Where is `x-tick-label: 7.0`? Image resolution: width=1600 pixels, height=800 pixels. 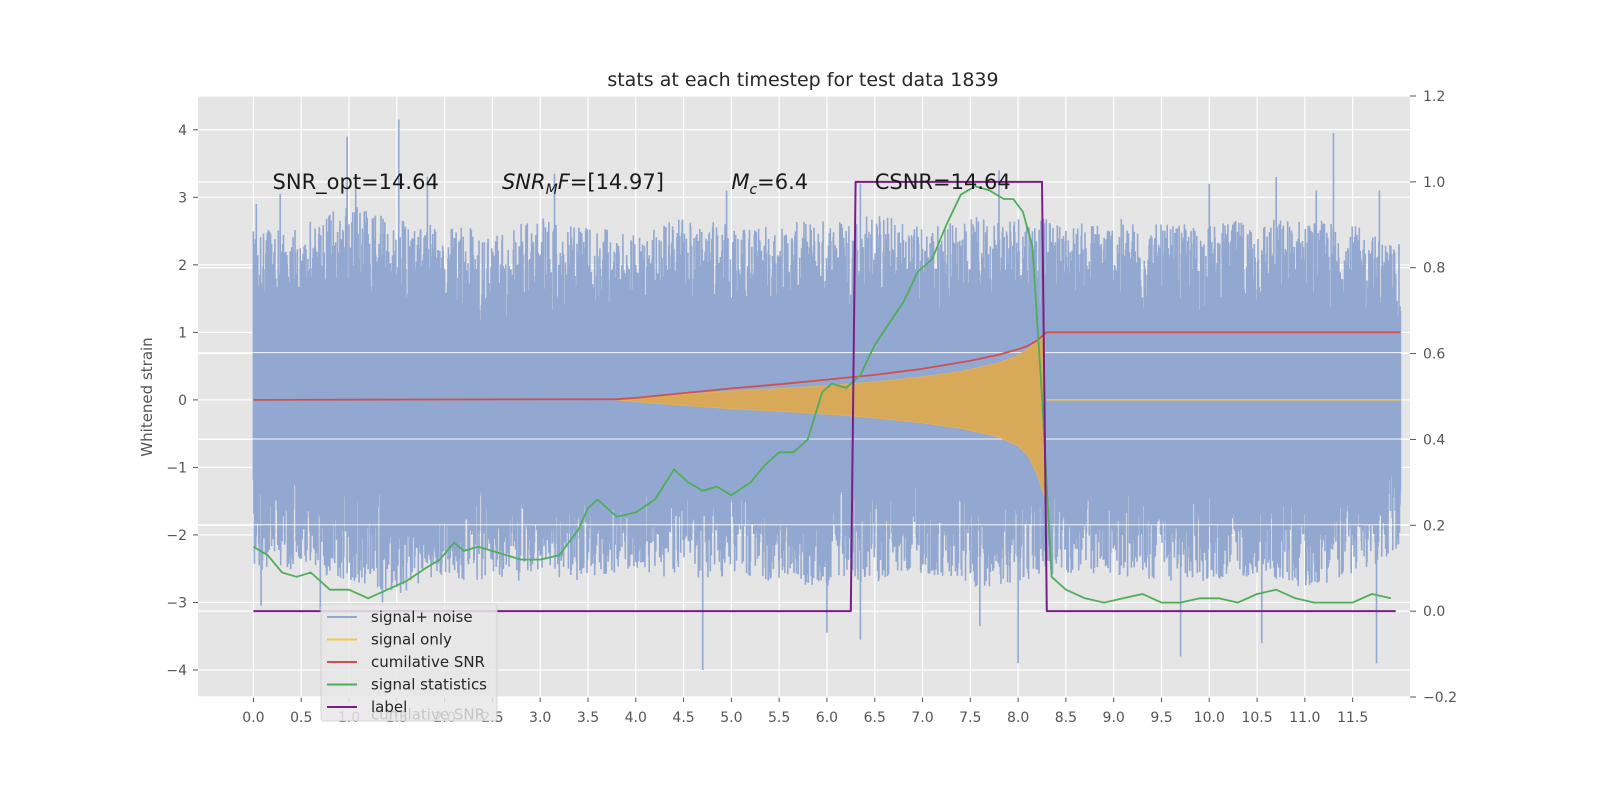
x-tick-label: 7.0 is located at coordinates (922, 718).